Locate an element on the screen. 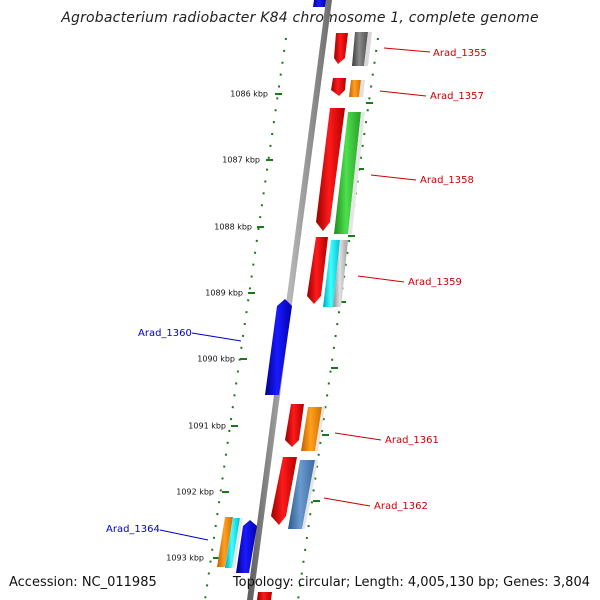 This screenshot has width=600, height=600. genome-backbone is located at coordinates (289, 300).